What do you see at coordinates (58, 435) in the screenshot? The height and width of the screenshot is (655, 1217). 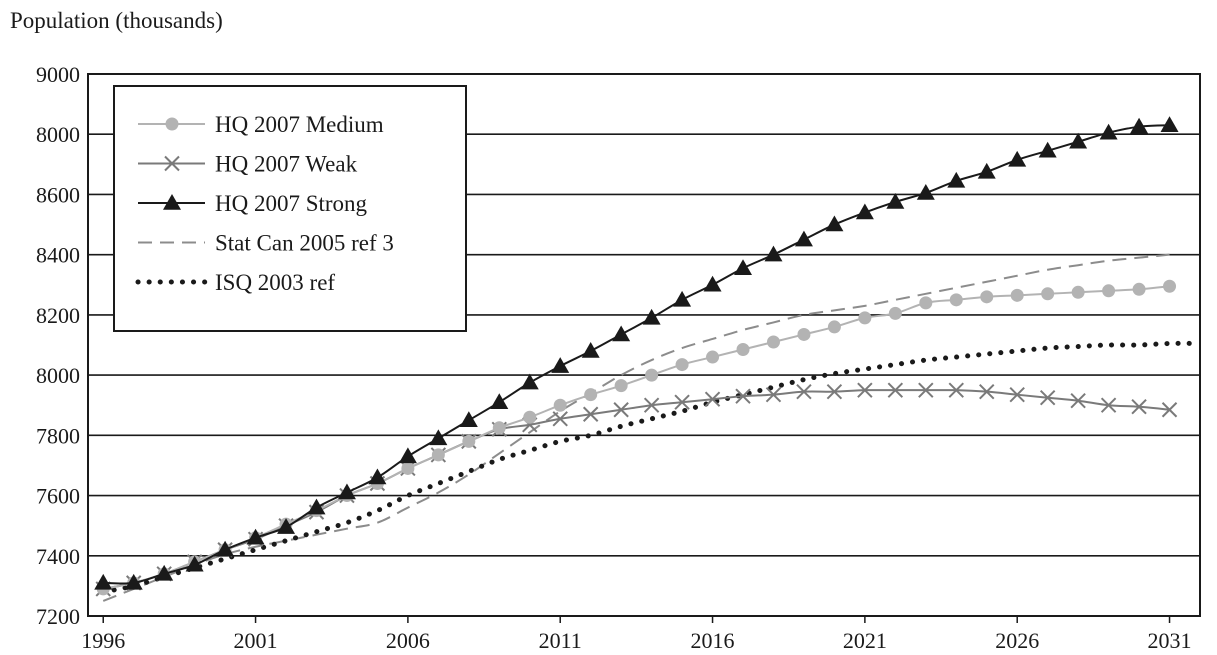 I see `y-tick-label: 7800` at bounding box center [58, 435].